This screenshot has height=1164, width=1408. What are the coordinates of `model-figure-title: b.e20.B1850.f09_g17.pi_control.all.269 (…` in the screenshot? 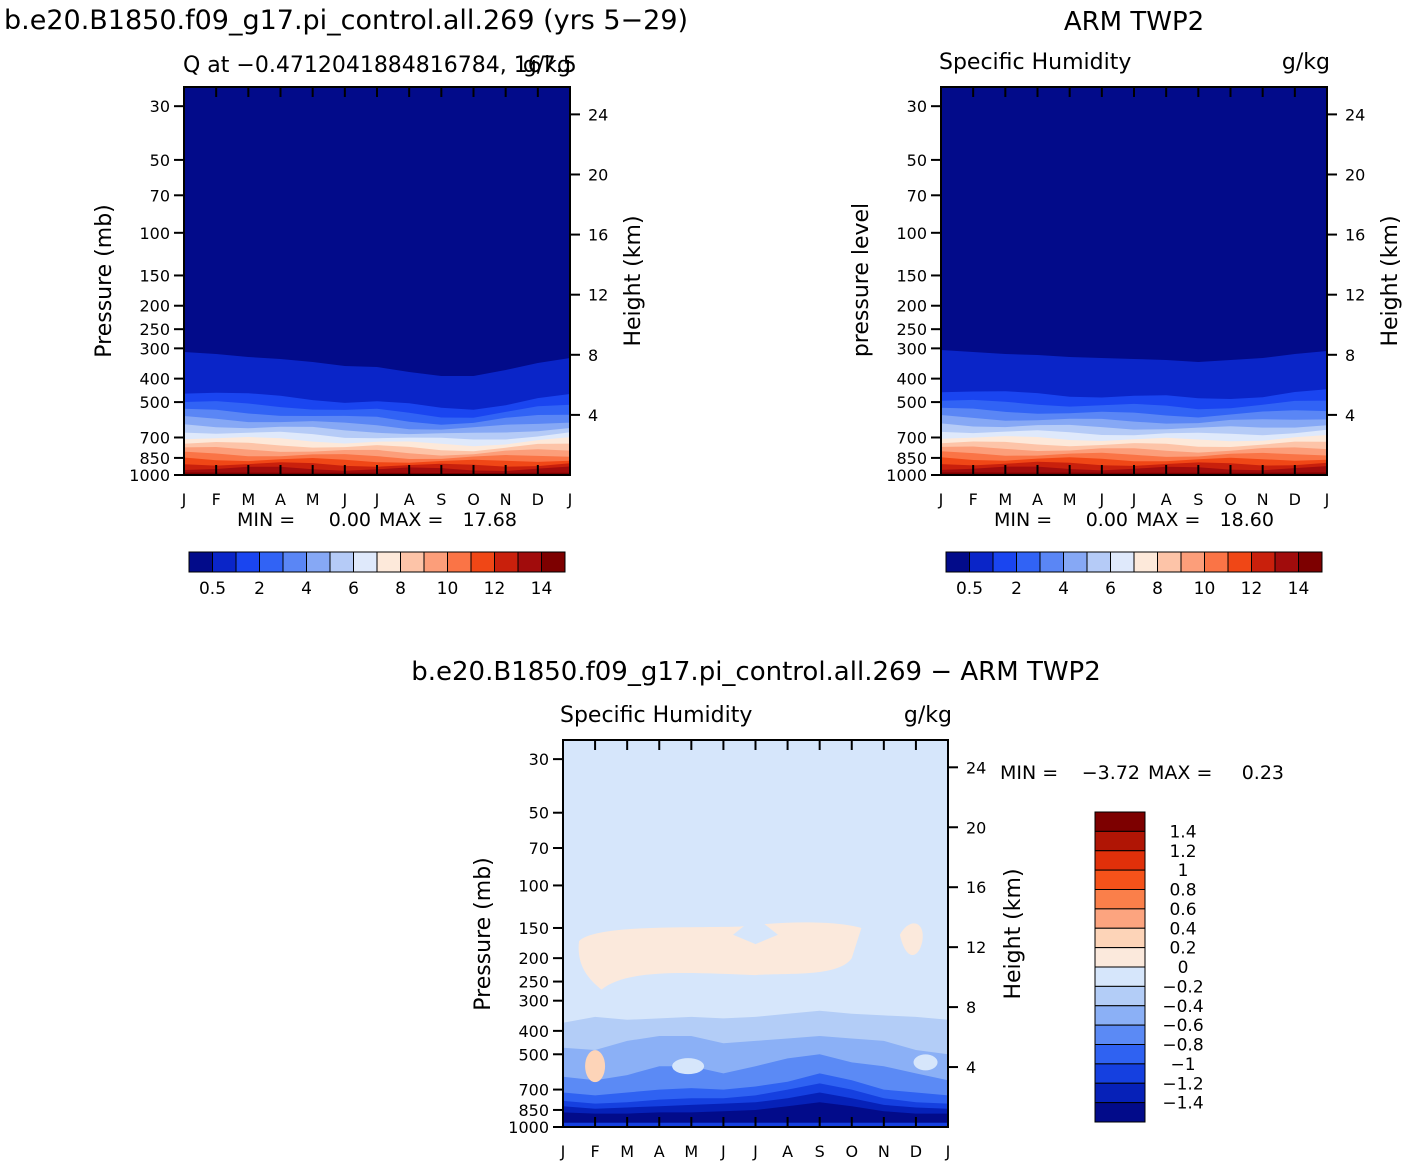 It's located at (346, 20).